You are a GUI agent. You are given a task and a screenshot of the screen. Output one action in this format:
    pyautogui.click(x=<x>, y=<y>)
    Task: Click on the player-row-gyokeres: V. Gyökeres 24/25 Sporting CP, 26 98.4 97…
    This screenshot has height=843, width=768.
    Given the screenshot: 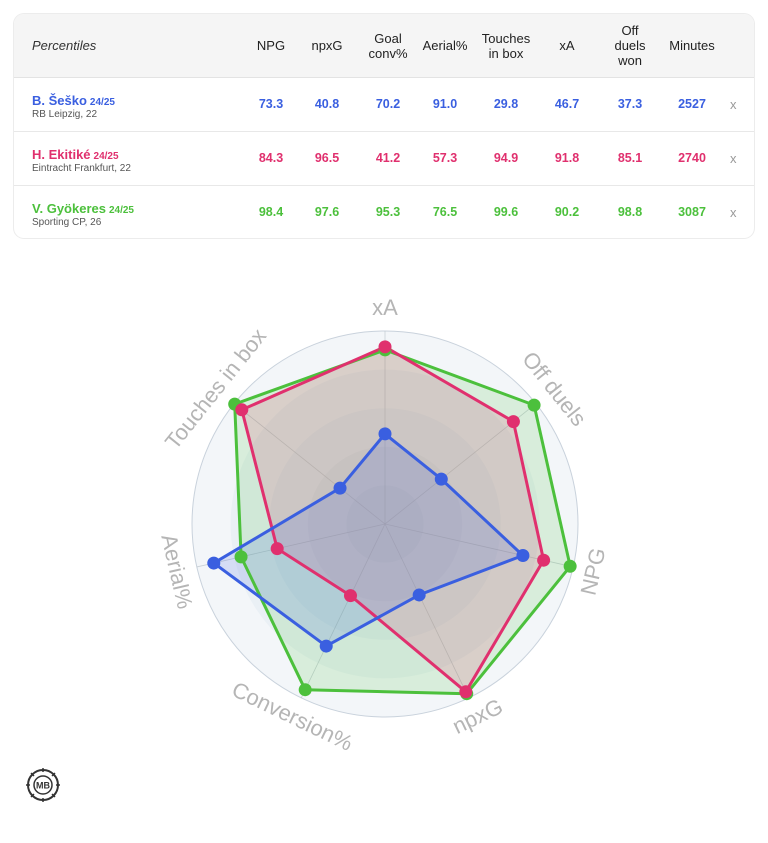 What is the action you would take?
    pyautogui.click(x=384, y=212)
    